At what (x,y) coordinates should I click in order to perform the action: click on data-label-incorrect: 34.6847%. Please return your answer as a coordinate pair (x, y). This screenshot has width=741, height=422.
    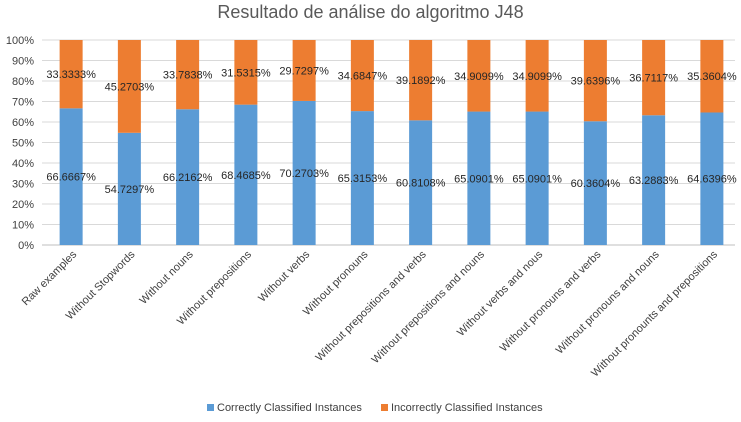
    Looking at the image, I should click on (363, 77).